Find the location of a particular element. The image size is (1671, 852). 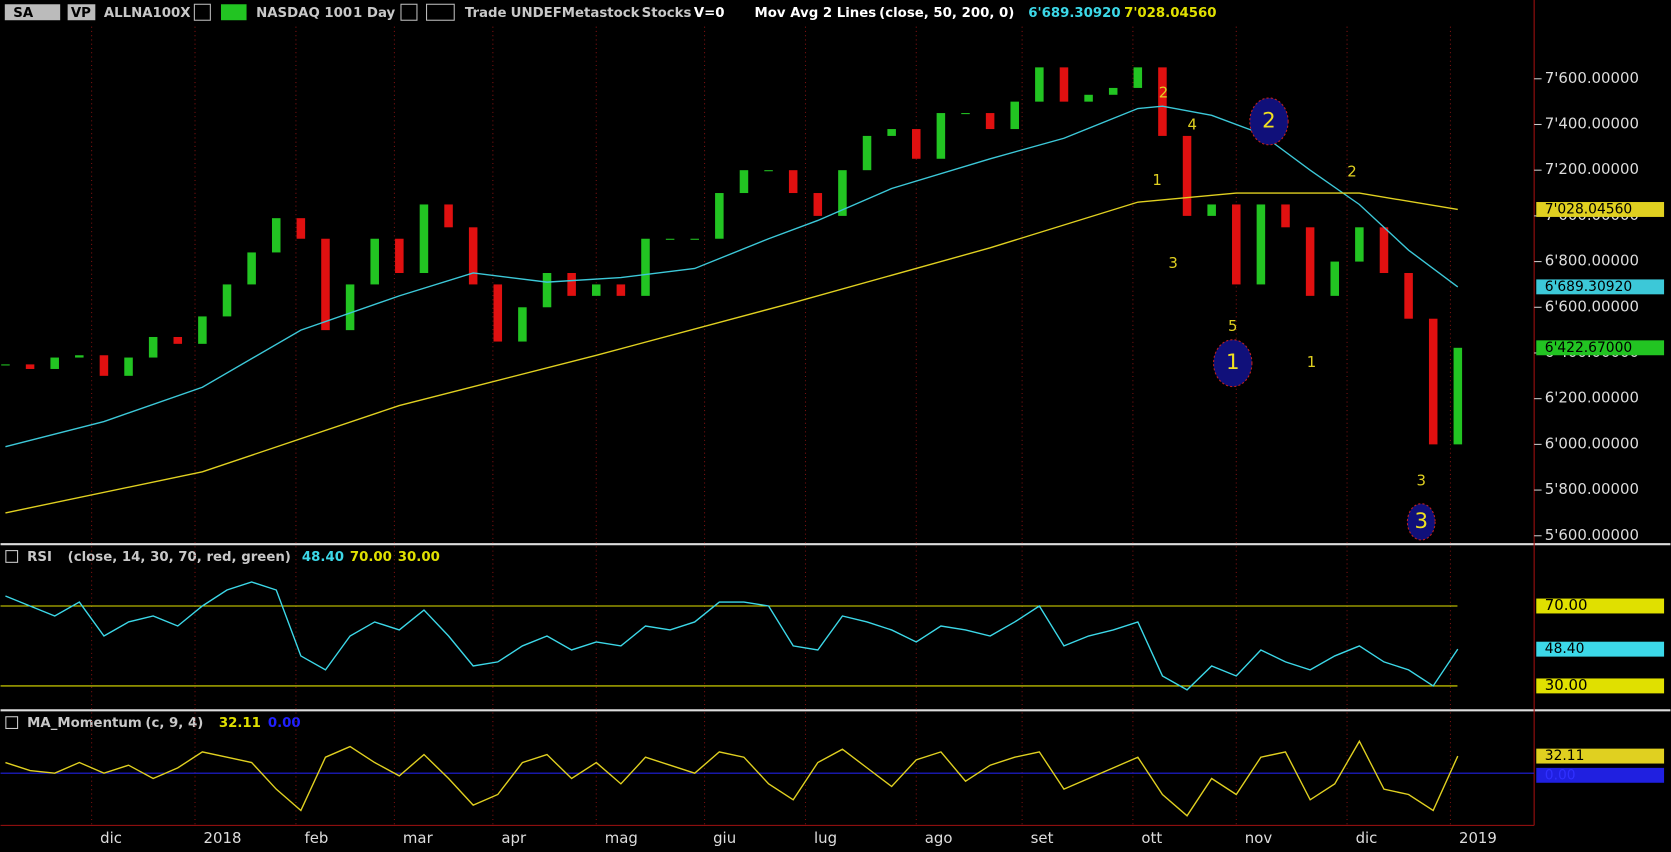

wave-label: 2 is located at coordinates (1351, 172).